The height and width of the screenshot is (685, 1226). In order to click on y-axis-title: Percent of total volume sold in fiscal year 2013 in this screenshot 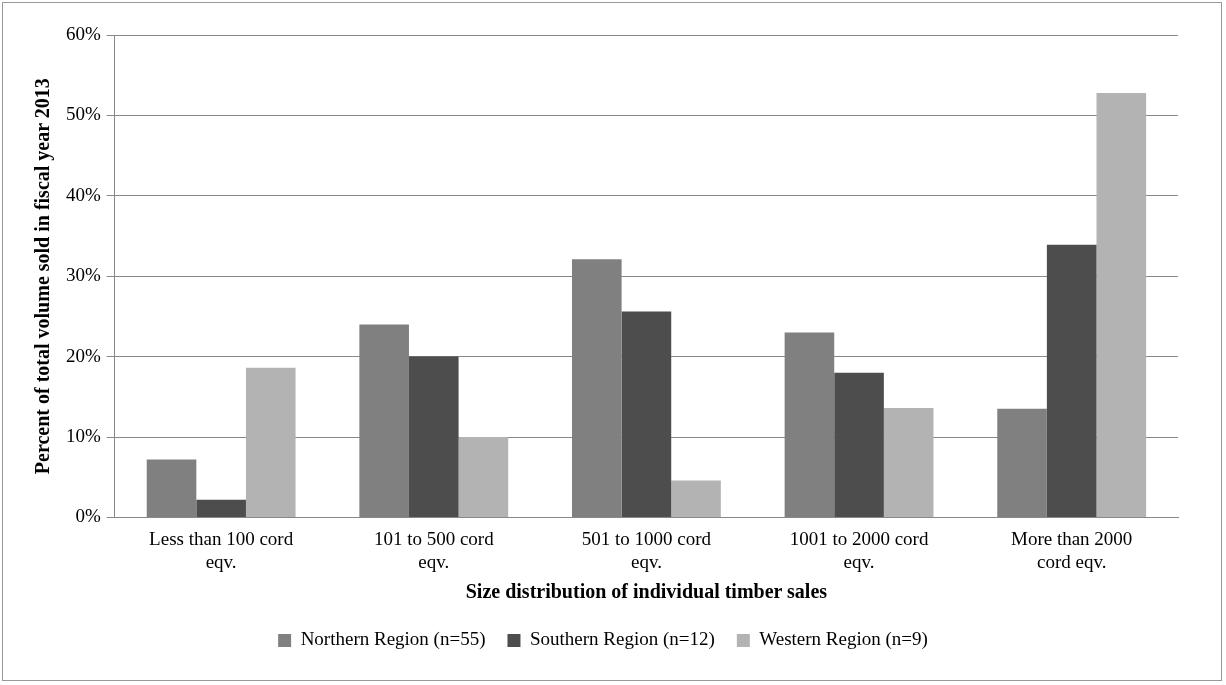, I will do `click(43, 276)`.